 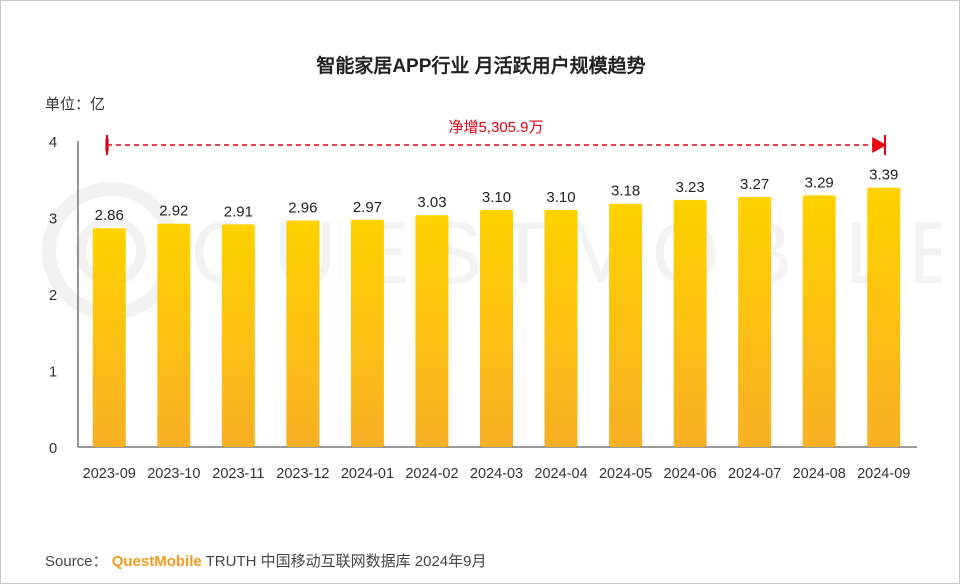 I want to click on x-tick-label: 2024-02, so click(x=431, y=474).